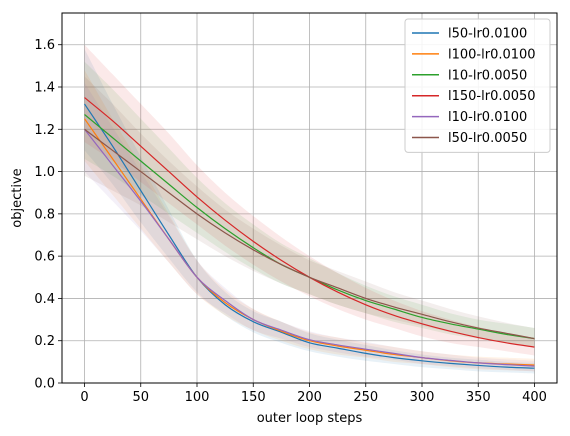 The height and width of the screenshot is (436, 570). I want to click on legend-label: l50-lr0.0100, so click(487, 34).